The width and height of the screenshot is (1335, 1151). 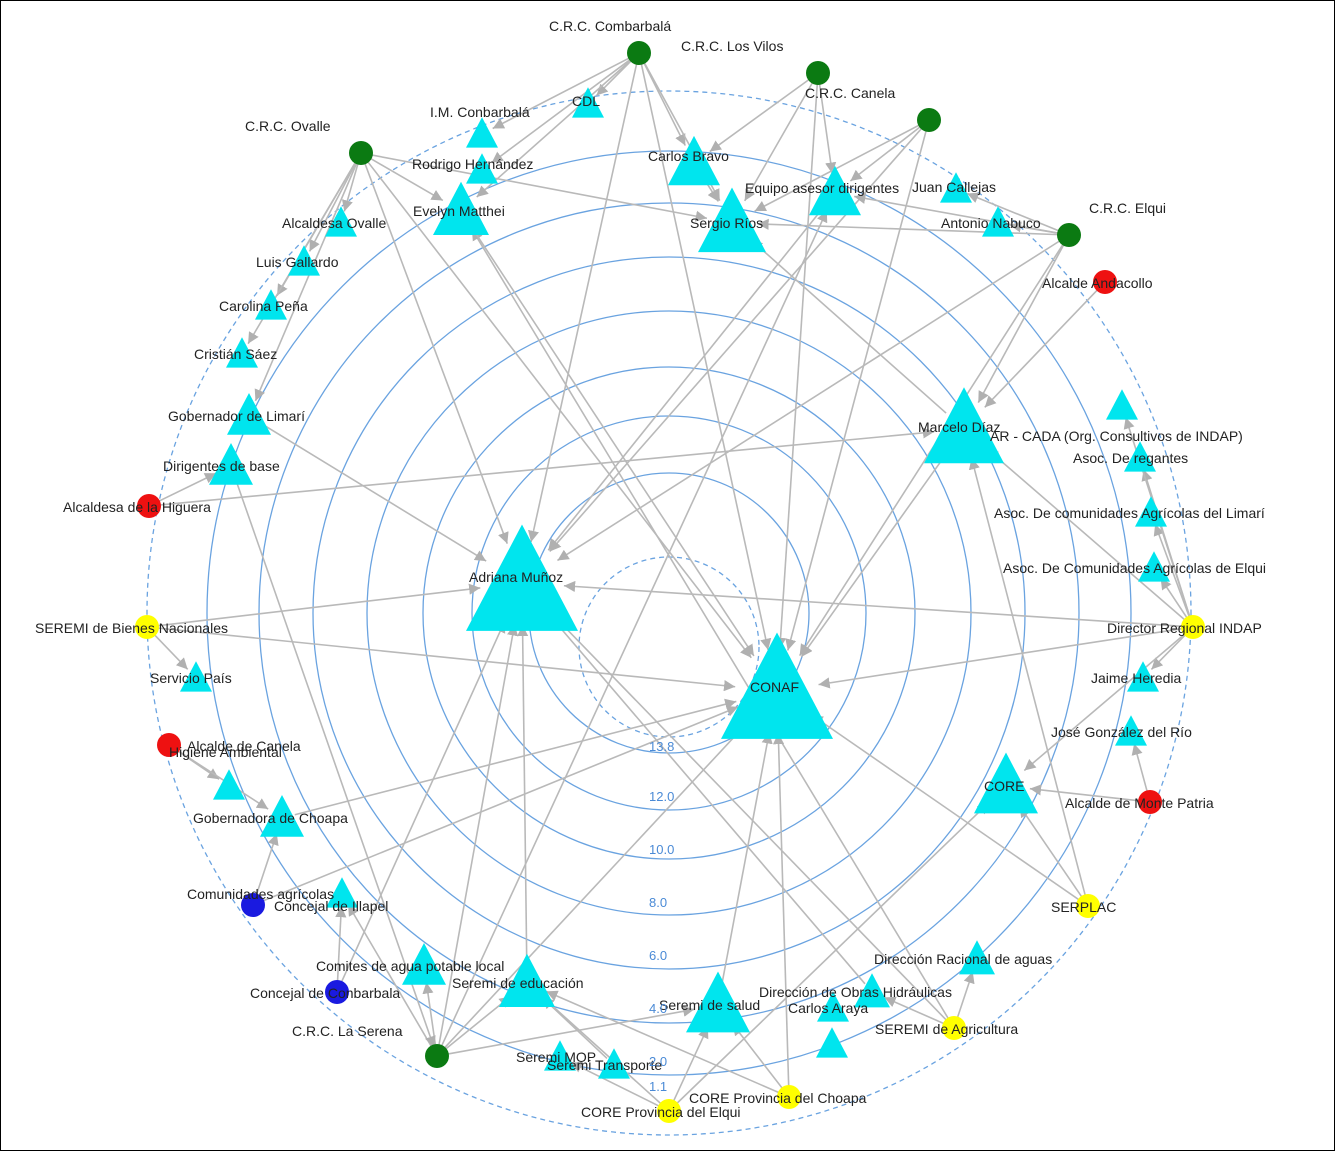 What do you see at coordinates (1105, 282) in the screenshot?
I see `node-alc-andacollo` at bounding box center [1105, 282].